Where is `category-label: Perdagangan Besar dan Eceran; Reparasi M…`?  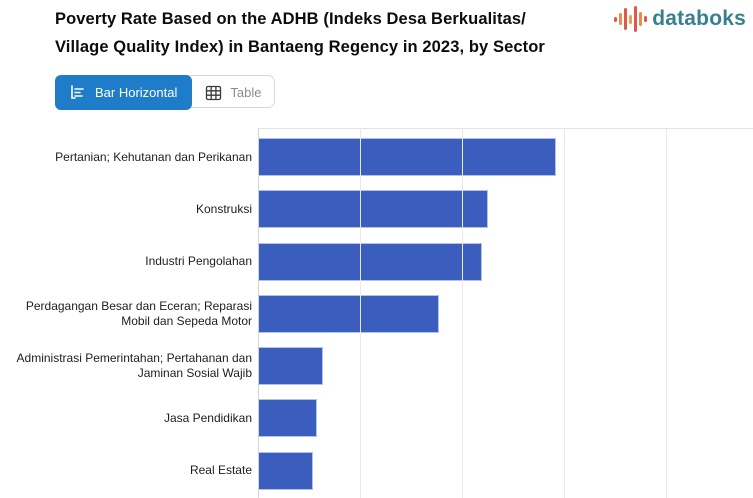 category-label: Perdagangan Besar dan Eceran; Reparasi M… is located at coordinates (138, 313).